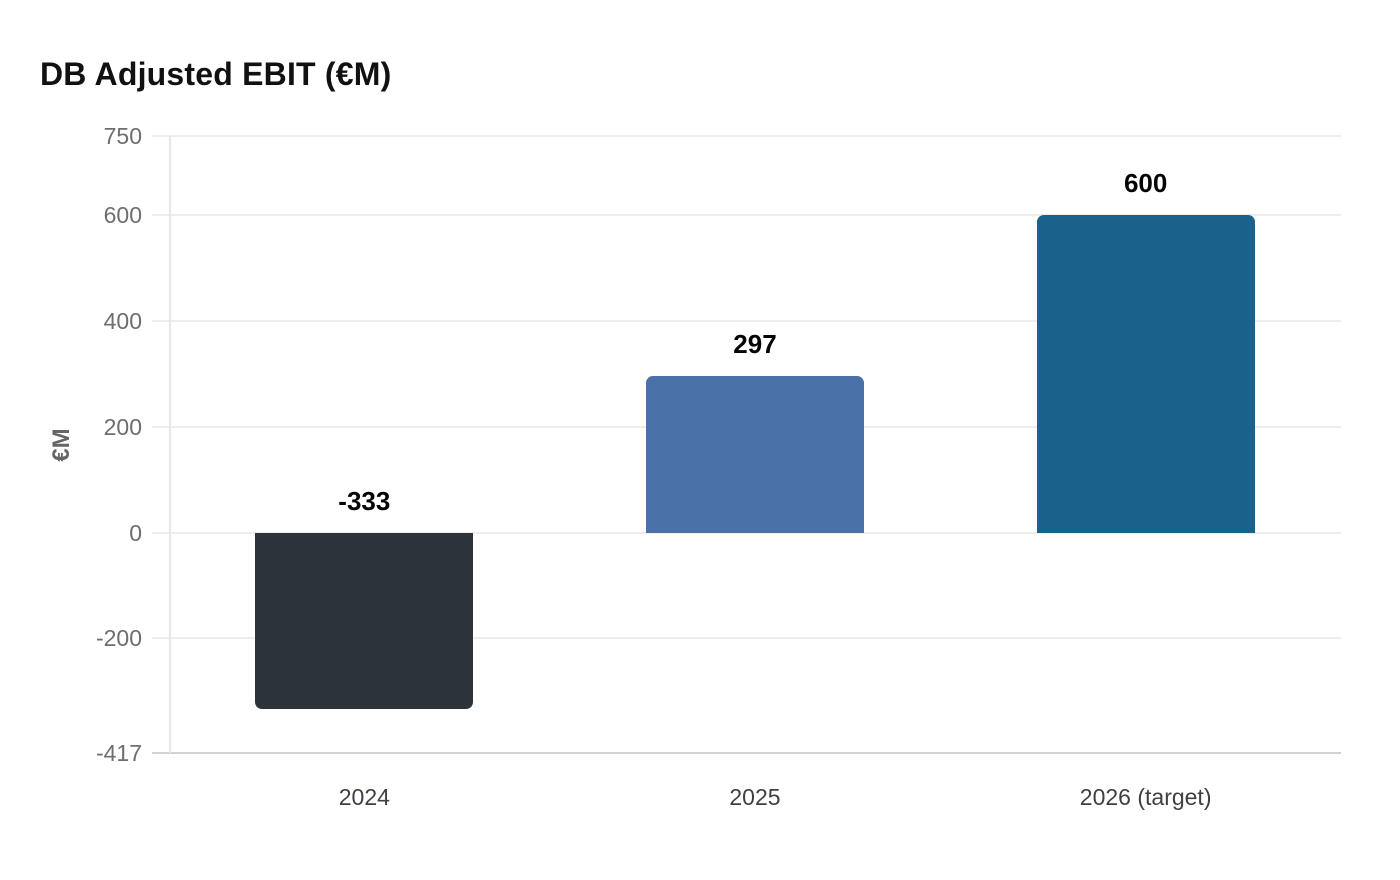 This screenshot has height=880, width=1400. I want to click on y-tick-label: 0, so click(135, 532).